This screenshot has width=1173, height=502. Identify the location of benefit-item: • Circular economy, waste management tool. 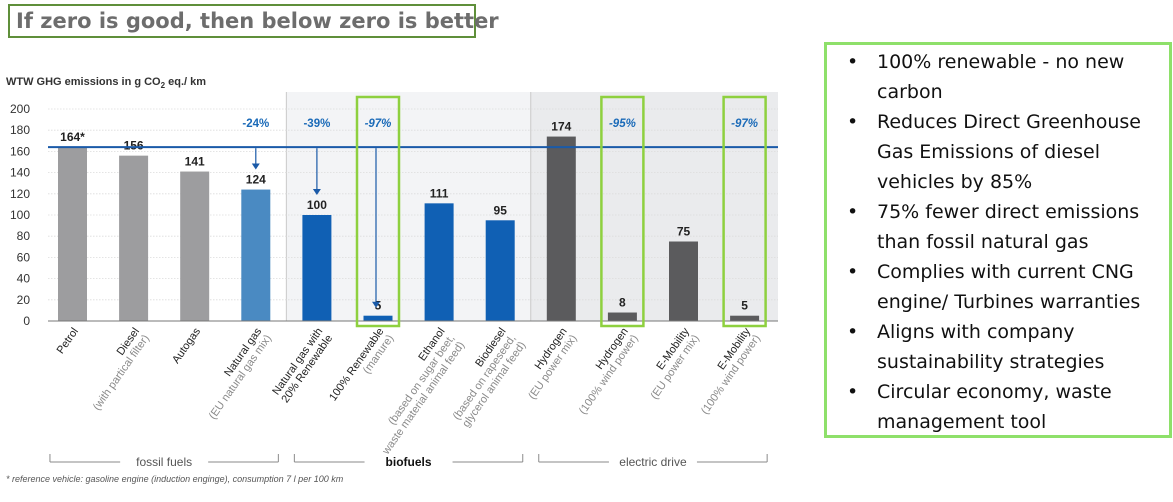
(1000, 407).